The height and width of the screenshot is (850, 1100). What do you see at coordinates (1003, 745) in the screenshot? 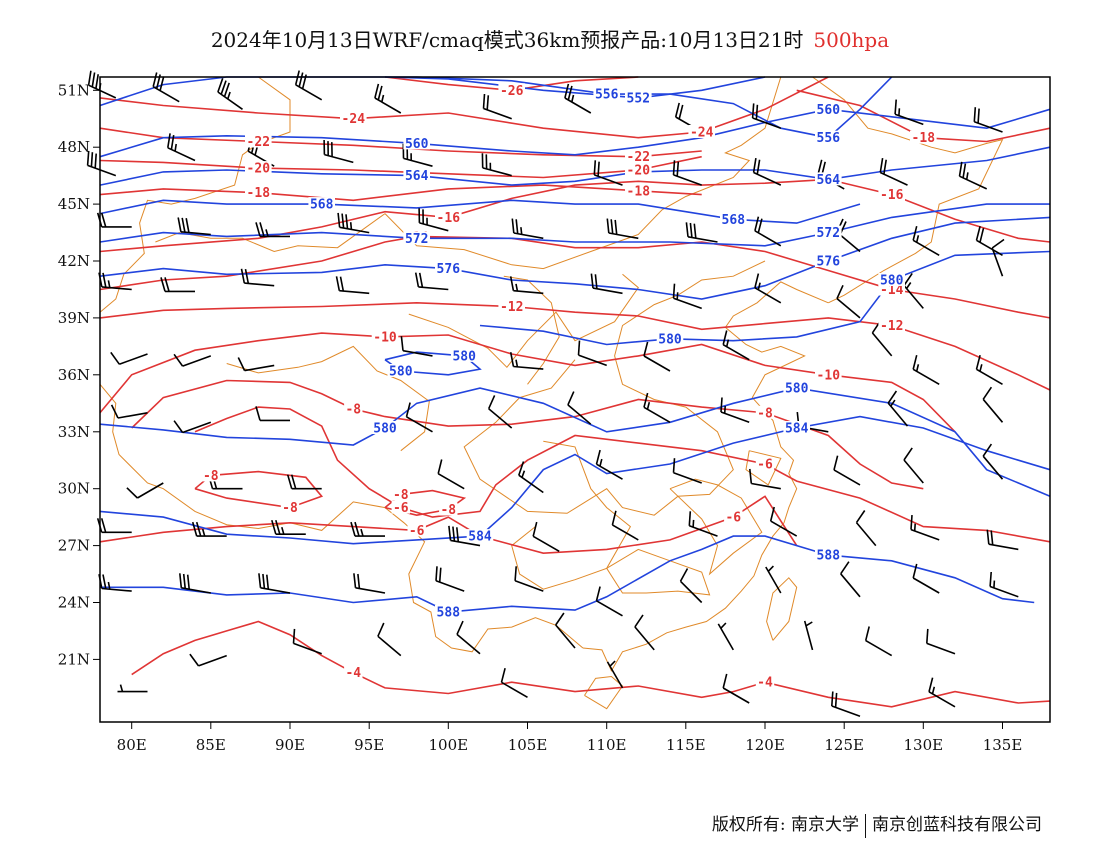
I see `lon-tick-label: 135E` at bounding box center [1003, 745].